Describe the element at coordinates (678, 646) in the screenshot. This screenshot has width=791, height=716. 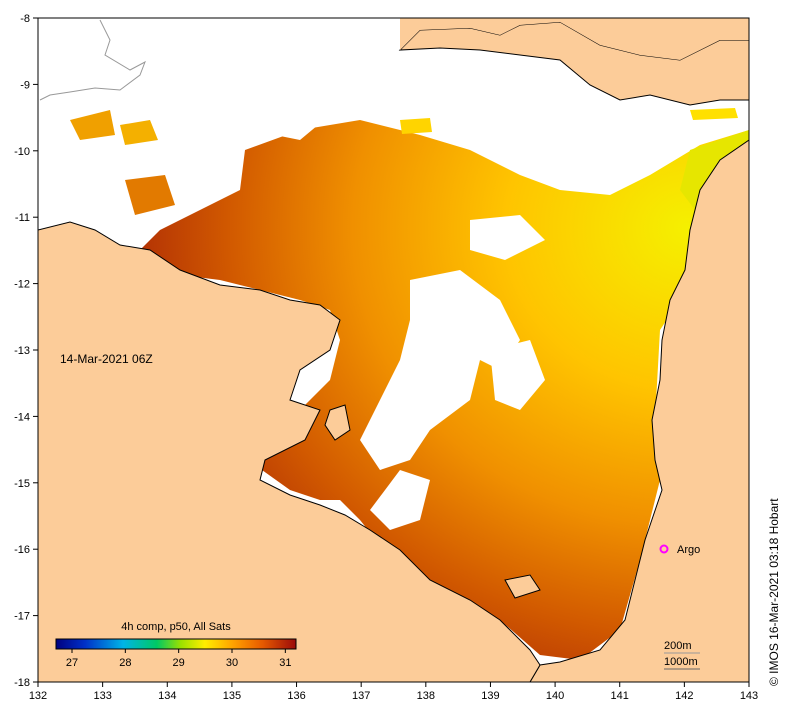
I see `isobath-200m-label: 200m` at that location.